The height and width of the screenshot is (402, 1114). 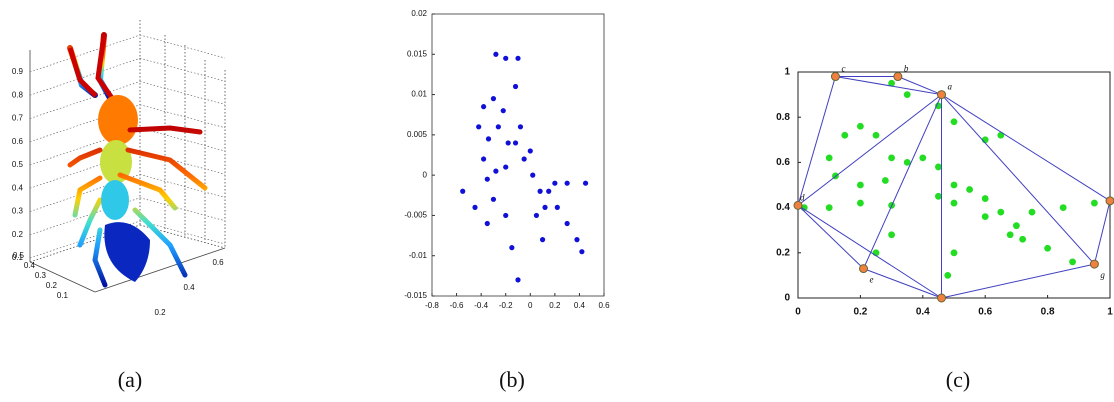 What do you see at coordinates (872, 280) in the screenshot?
I see `vertex-label: e` at bounding box center [872, 280].